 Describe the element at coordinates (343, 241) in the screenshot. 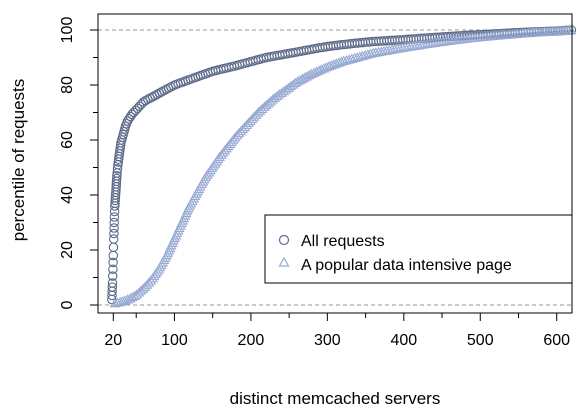

I see `legend-label-all-requests: All requests` at that location.